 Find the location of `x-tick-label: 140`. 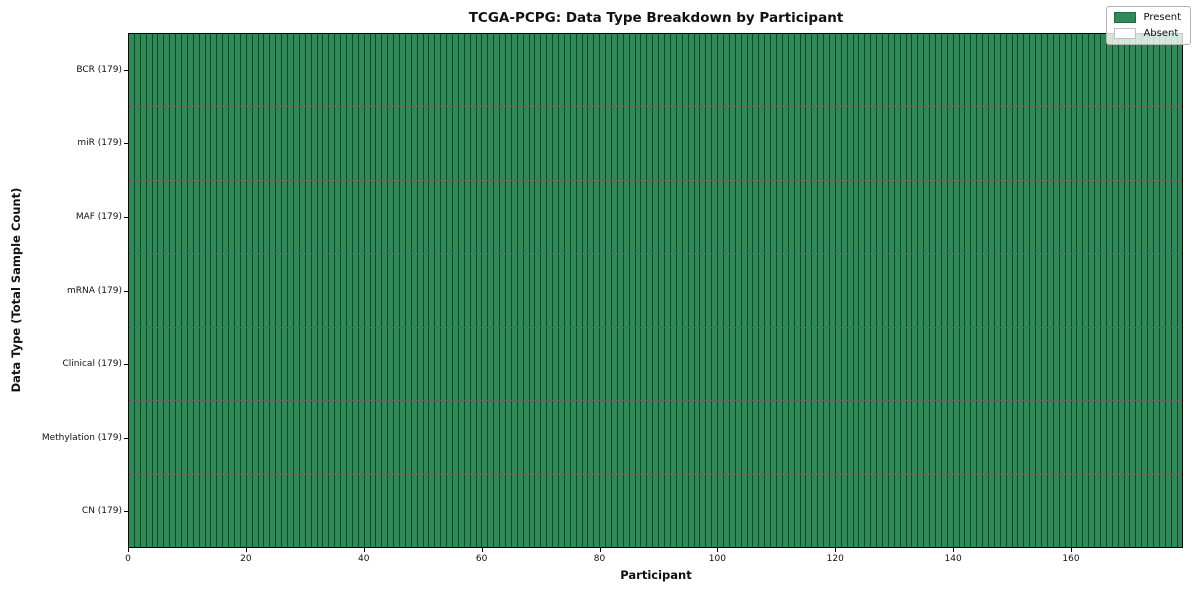

x-tick-label: 140 is located at coordinates (953, 559).